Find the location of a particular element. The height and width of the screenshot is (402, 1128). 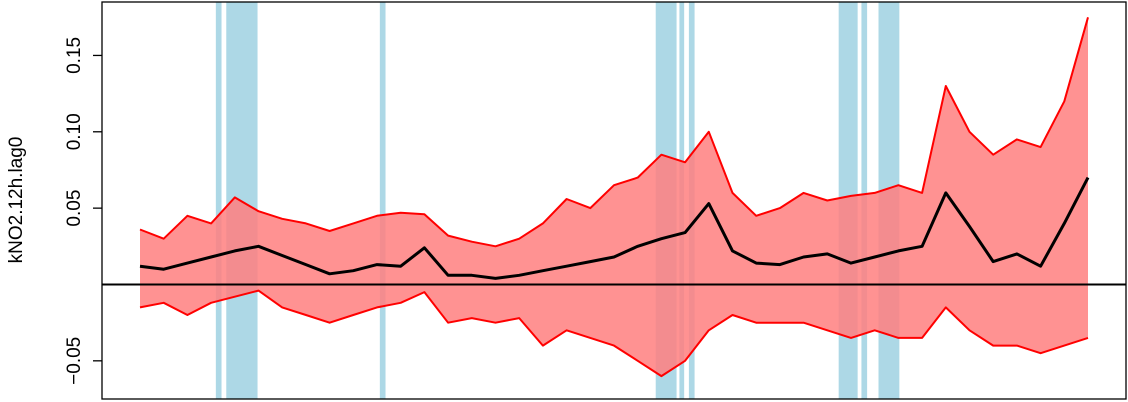

y-tick-label: 0.15 is located at coordinates (74, 55).